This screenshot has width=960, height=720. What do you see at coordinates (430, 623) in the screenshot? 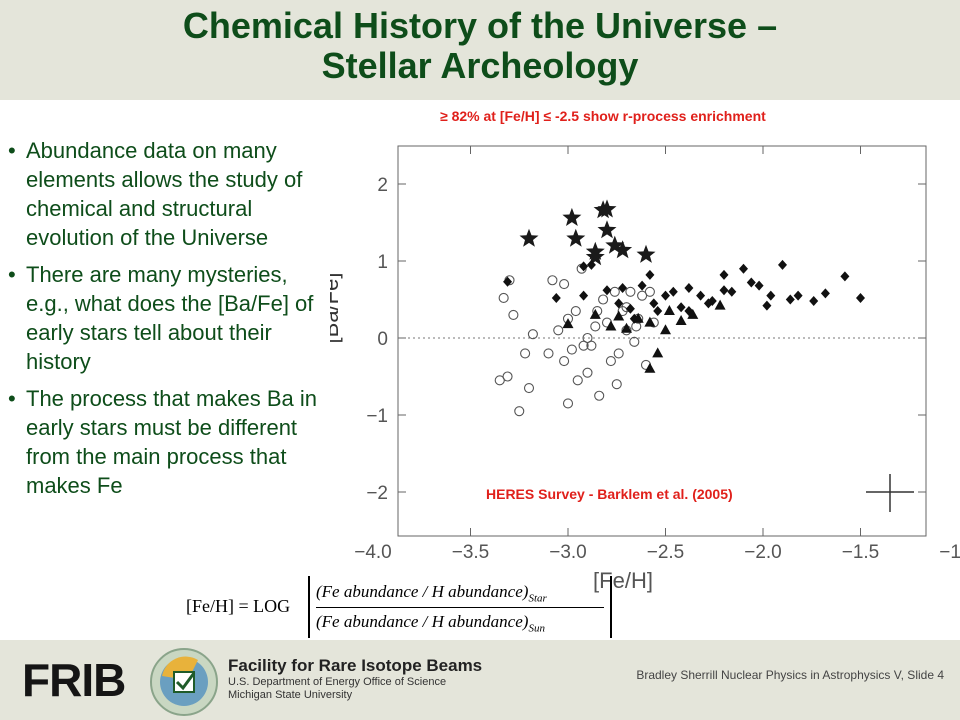
I see `formula-denominator: (Fe abundance / H abundance)Sun` at bounding box center [430, 623].